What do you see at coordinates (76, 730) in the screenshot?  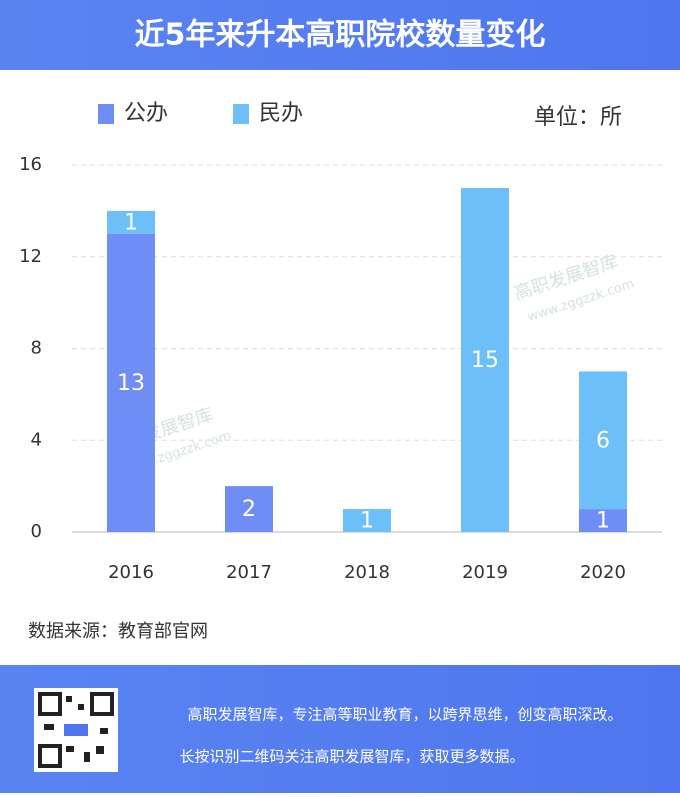 I see `qr-pattern` at bounding box center [76, 730].